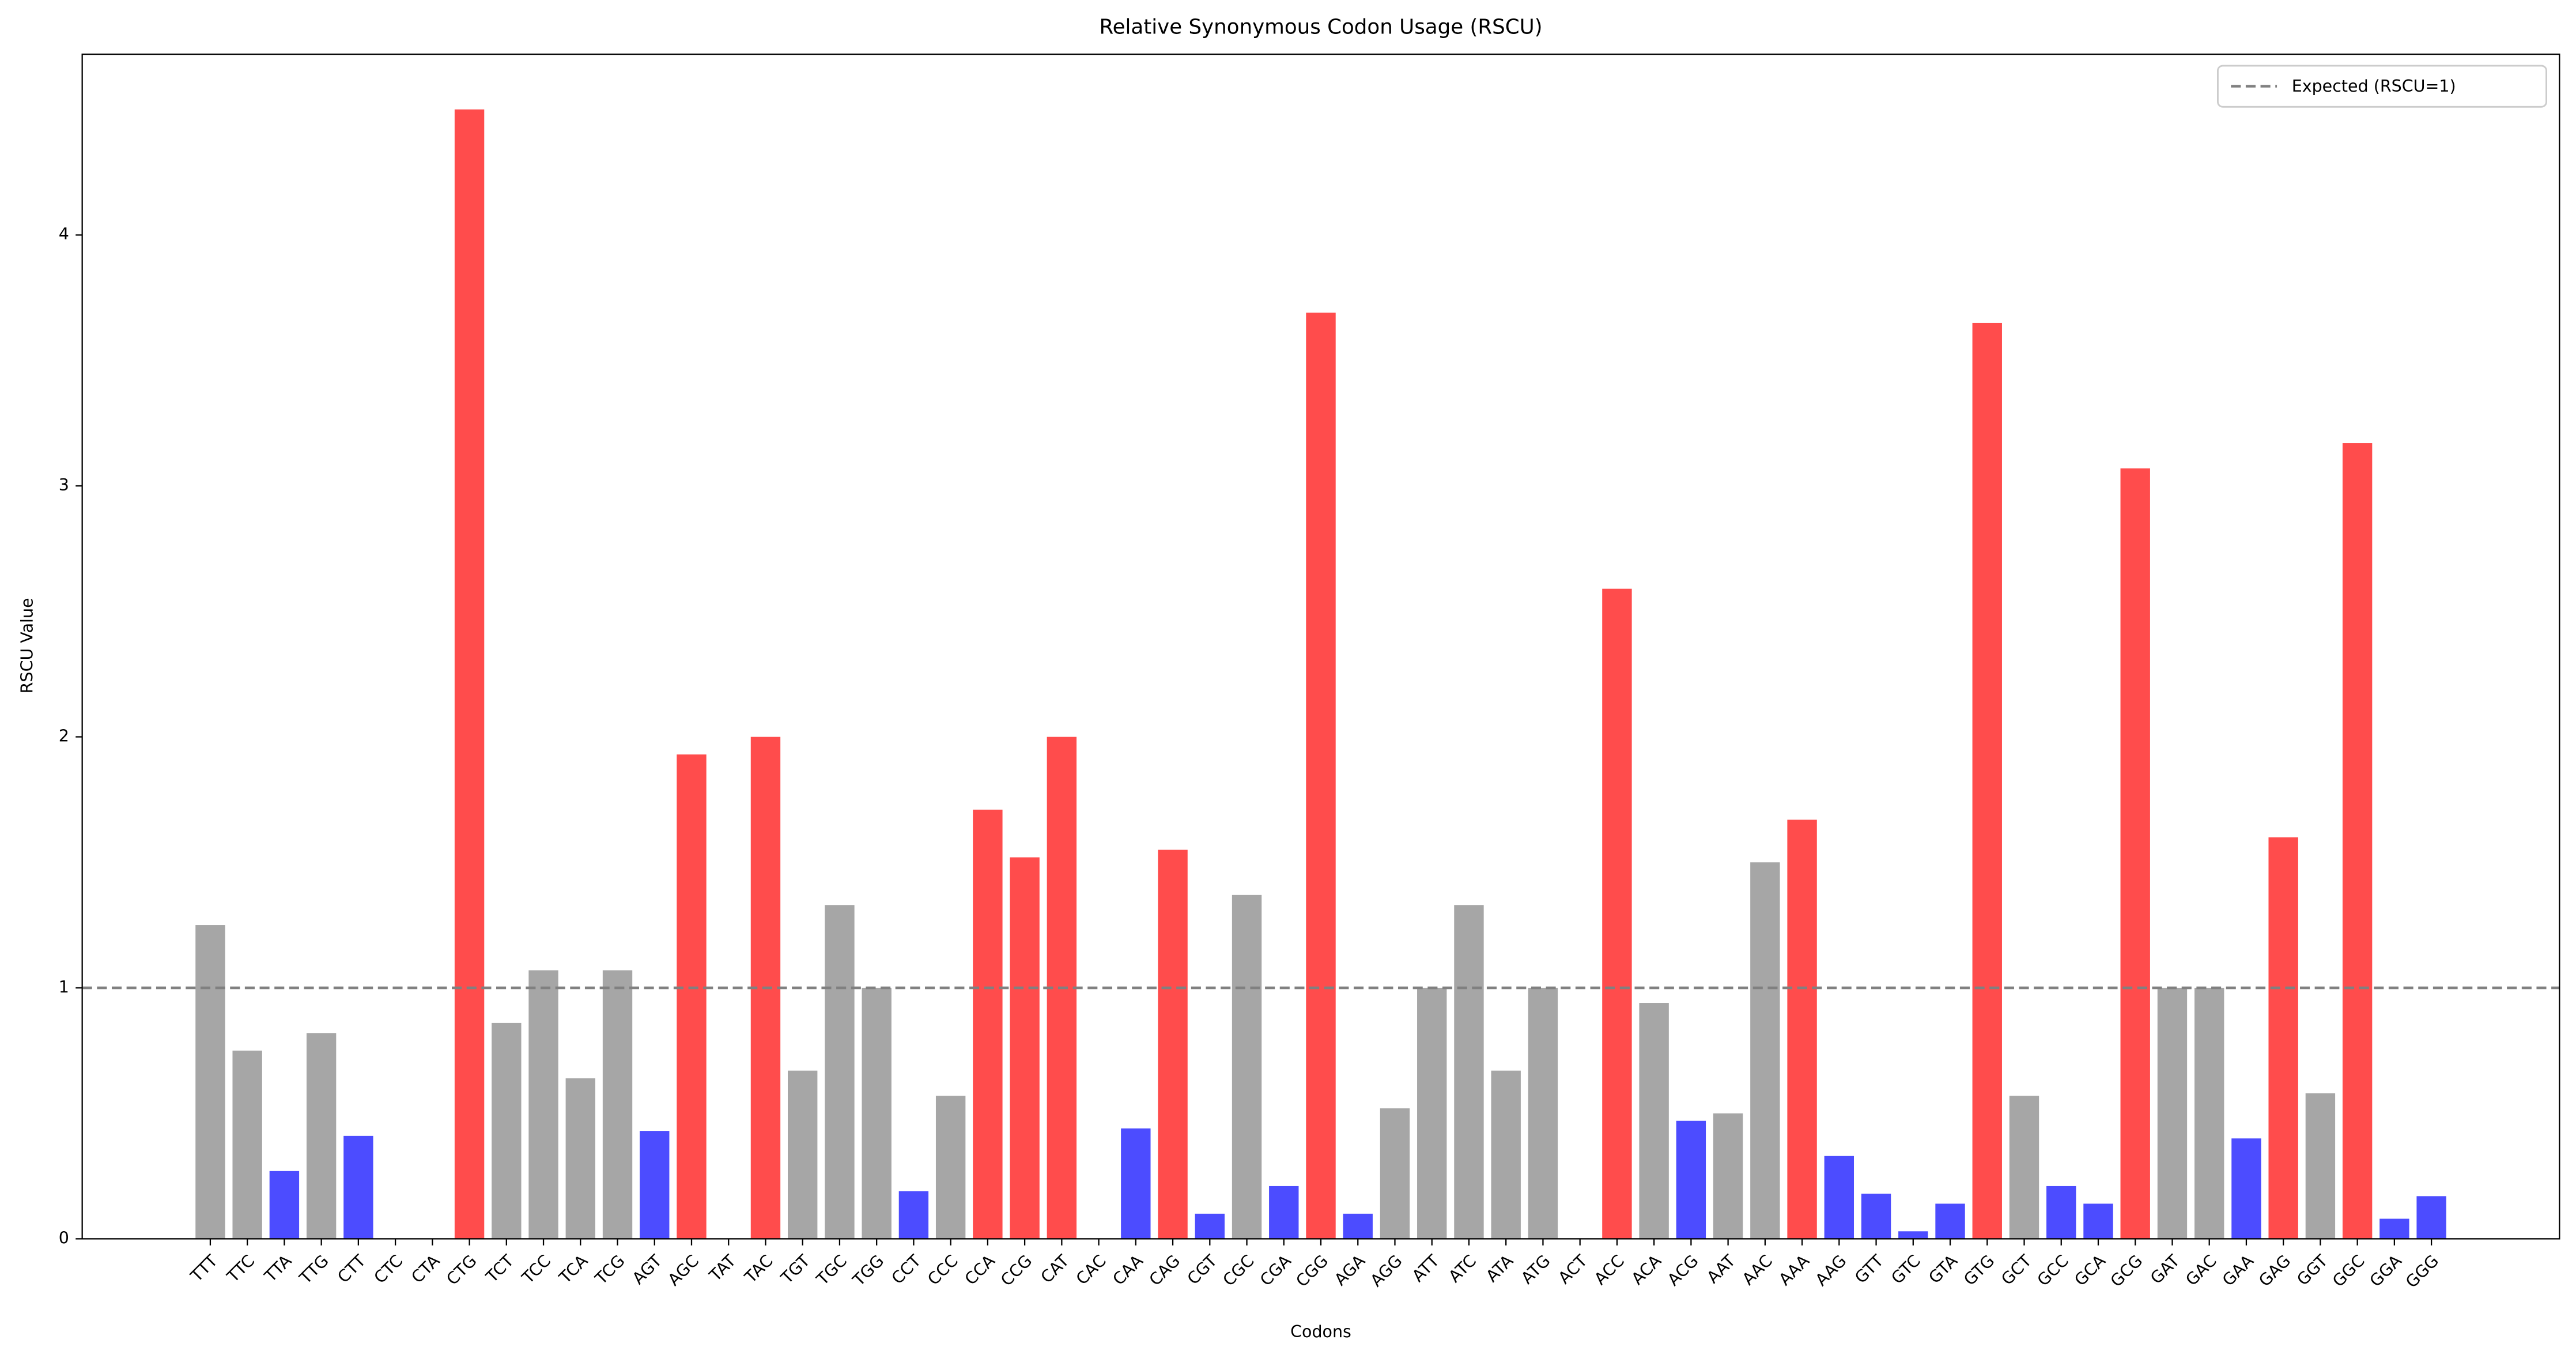 The height and width of the screenshot is (1366, 2576). I want to click on x-axis-label: Codons, so click(1320, 1331).